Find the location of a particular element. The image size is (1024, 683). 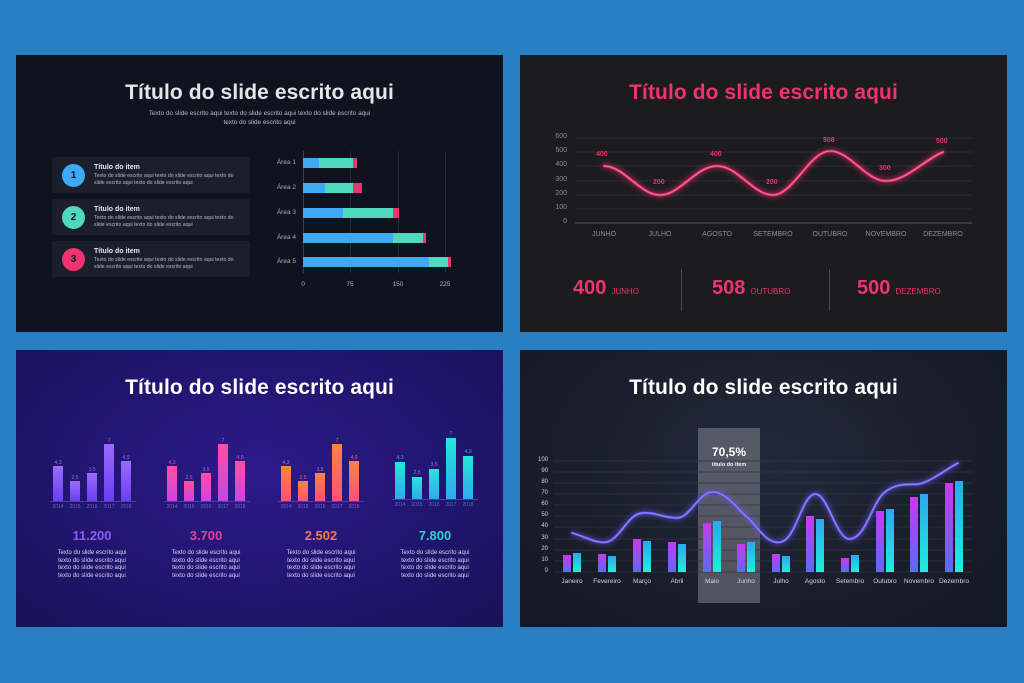

x-tick: Janeiro is located at coordinates (572, 581).